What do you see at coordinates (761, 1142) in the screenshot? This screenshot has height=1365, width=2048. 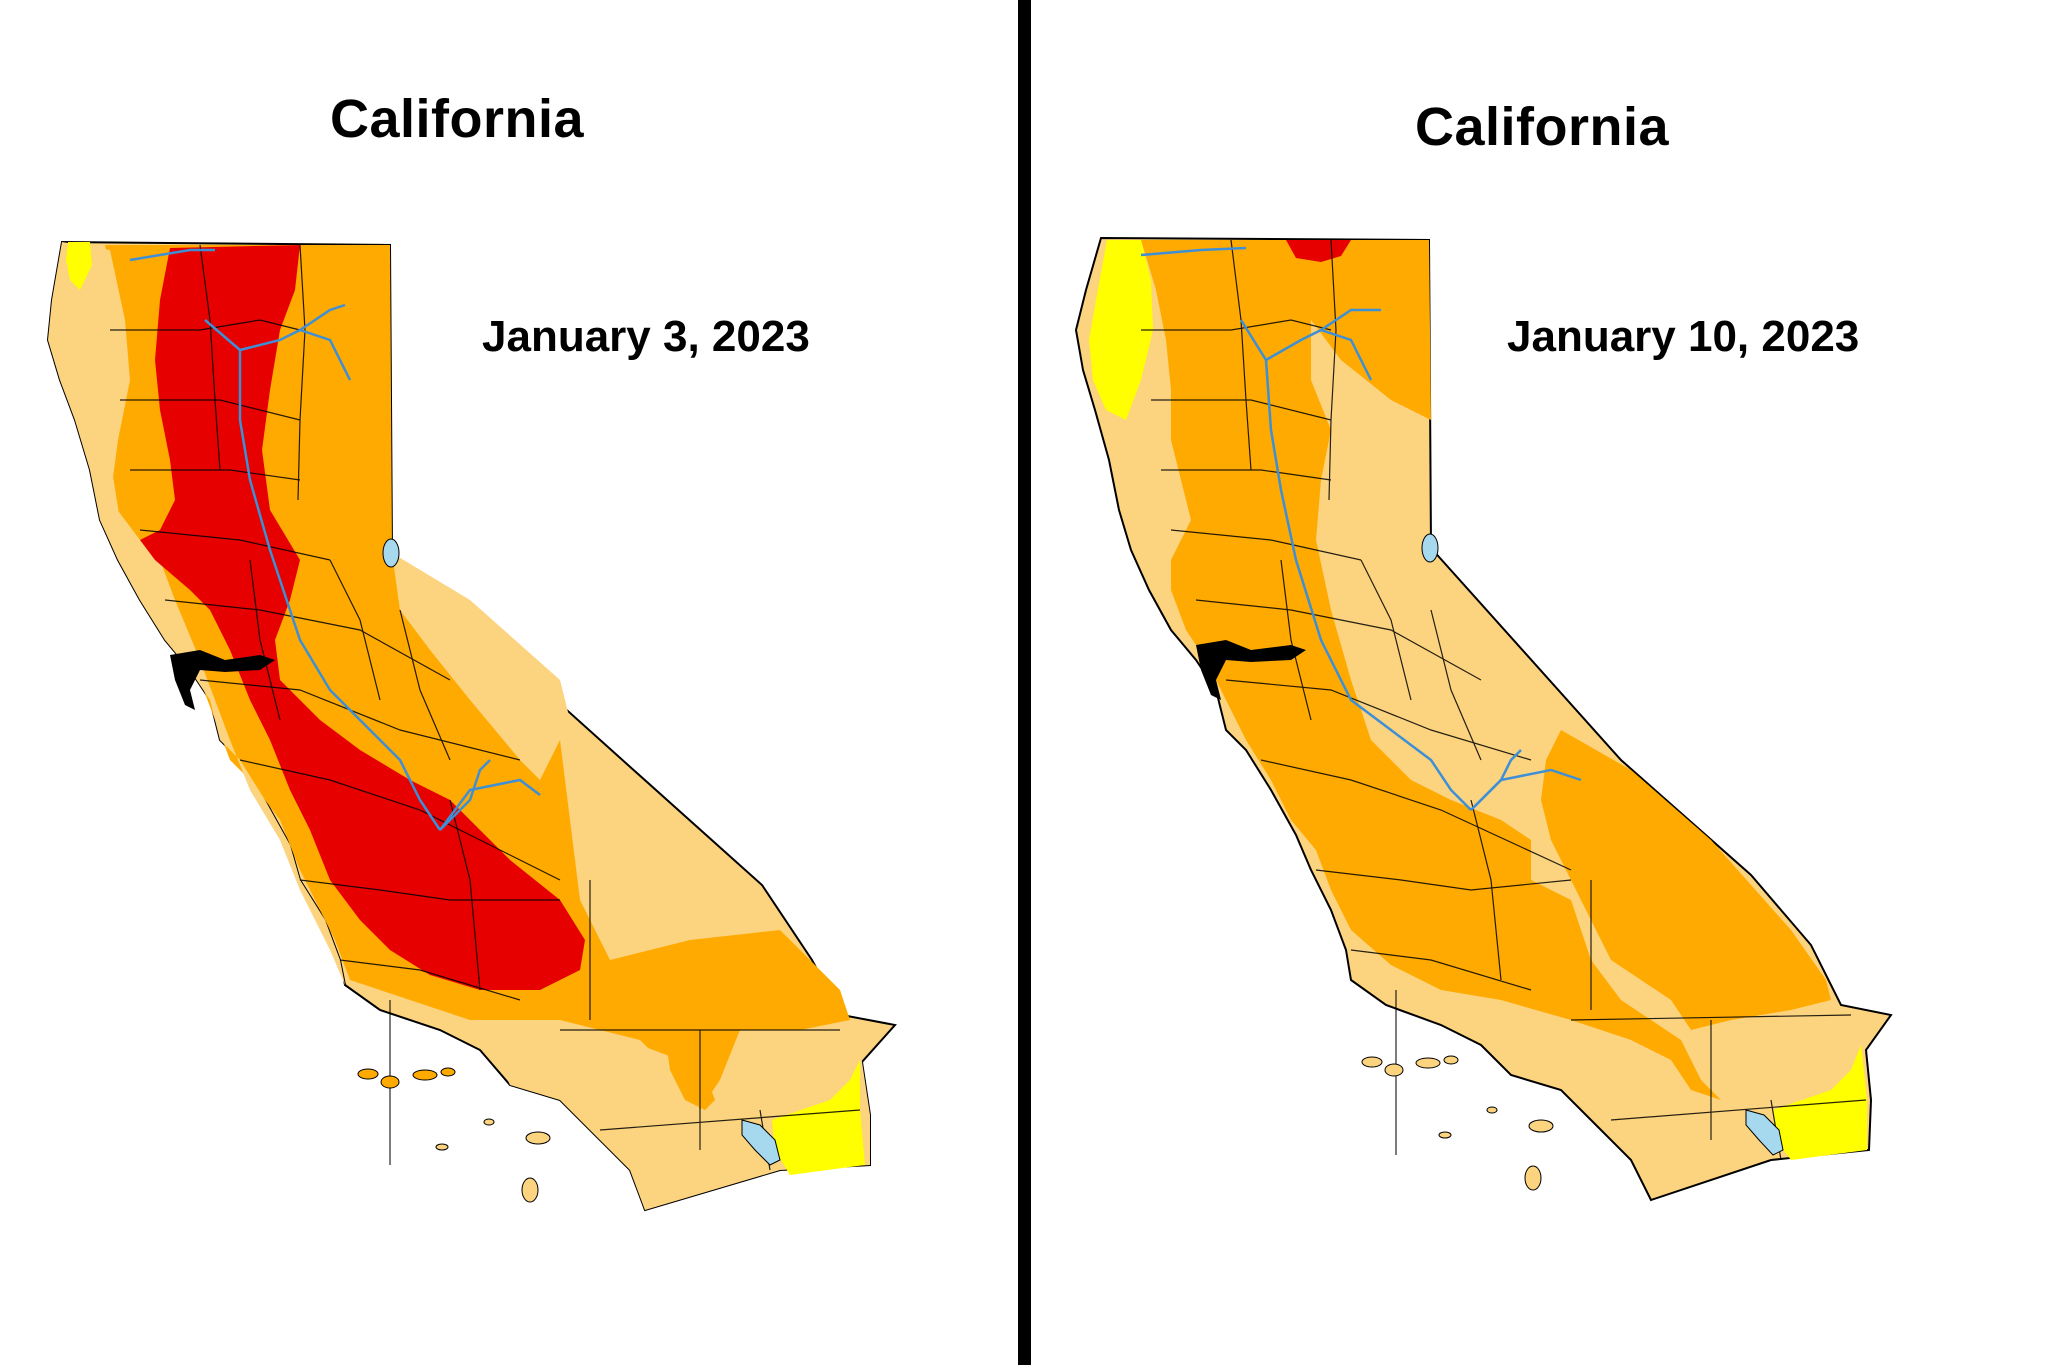 I see `salton-sea-left` at bounding box center [761, 1142].